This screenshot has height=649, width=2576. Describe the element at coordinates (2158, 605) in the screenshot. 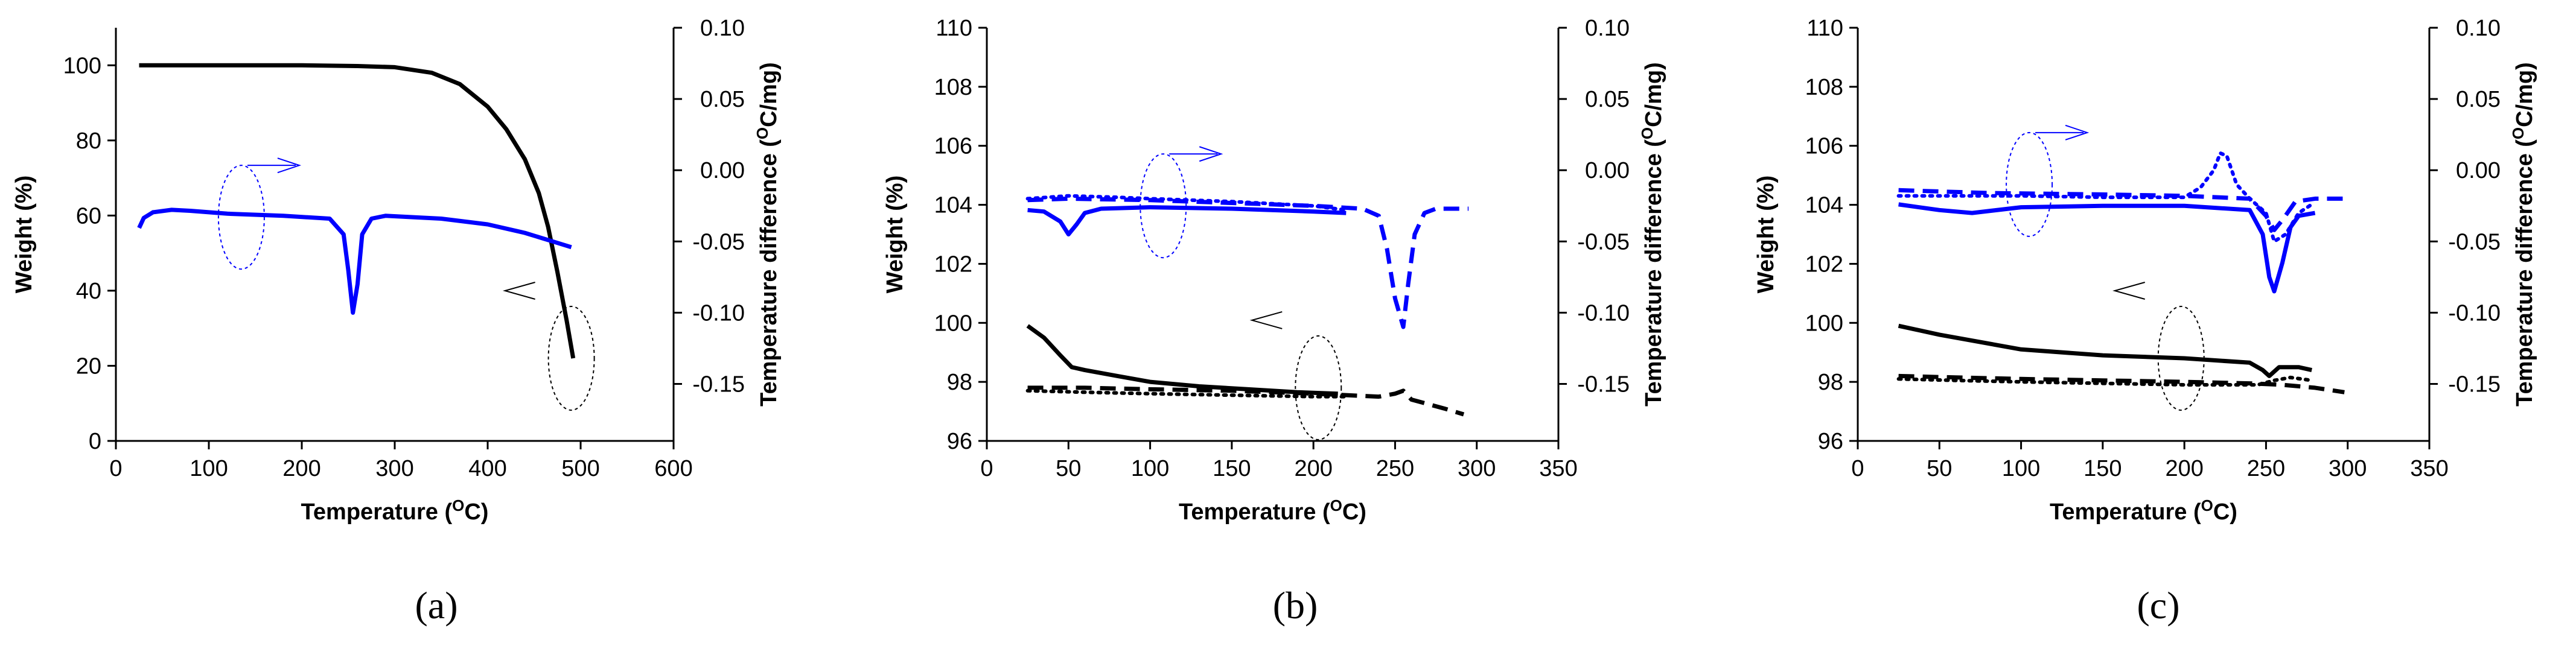

I see `panel-label-c: (c)` at that location.